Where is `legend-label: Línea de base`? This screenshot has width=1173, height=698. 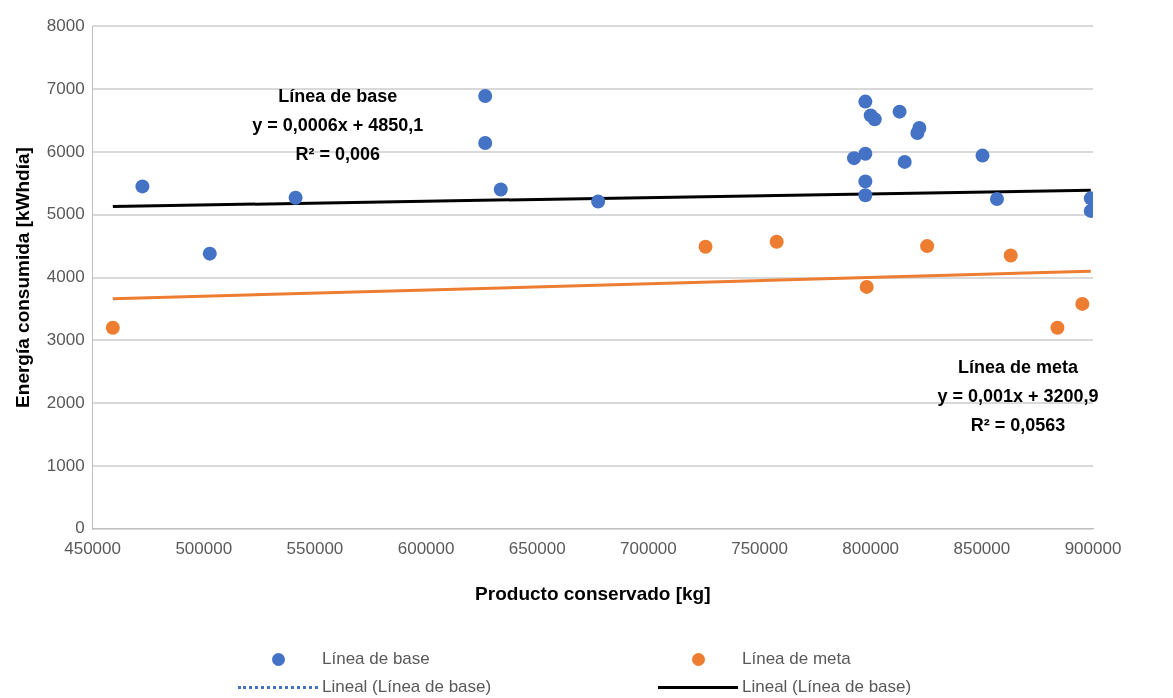 legend-label: Línea de base is located at coordinates (376, 659).